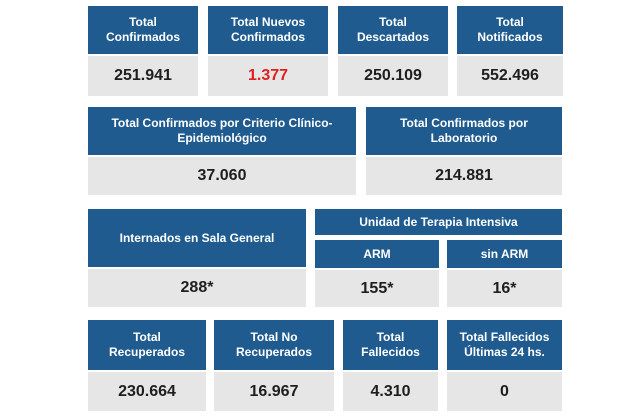  Describe the element at coordinates (393, 30) in the screenshot. I see `total-descartados-label: Total Descartados` at that location.